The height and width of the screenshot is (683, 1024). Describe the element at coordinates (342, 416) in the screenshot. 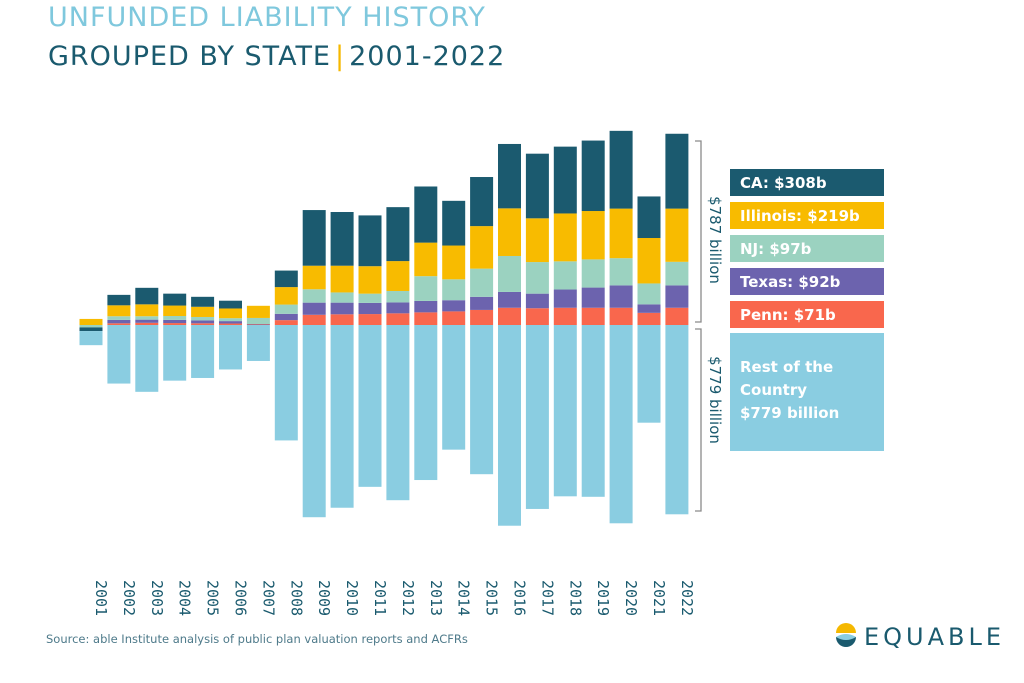

I see `bar-rest-of-the-country-2010` at that location.